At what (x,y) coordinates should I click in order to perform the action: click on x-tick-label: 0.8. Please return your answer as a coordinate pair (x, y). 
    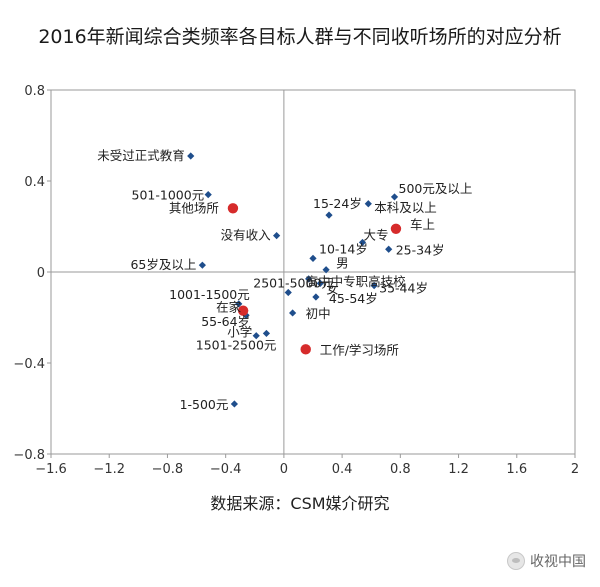
    Looking at the image, I should click on (400, 469).